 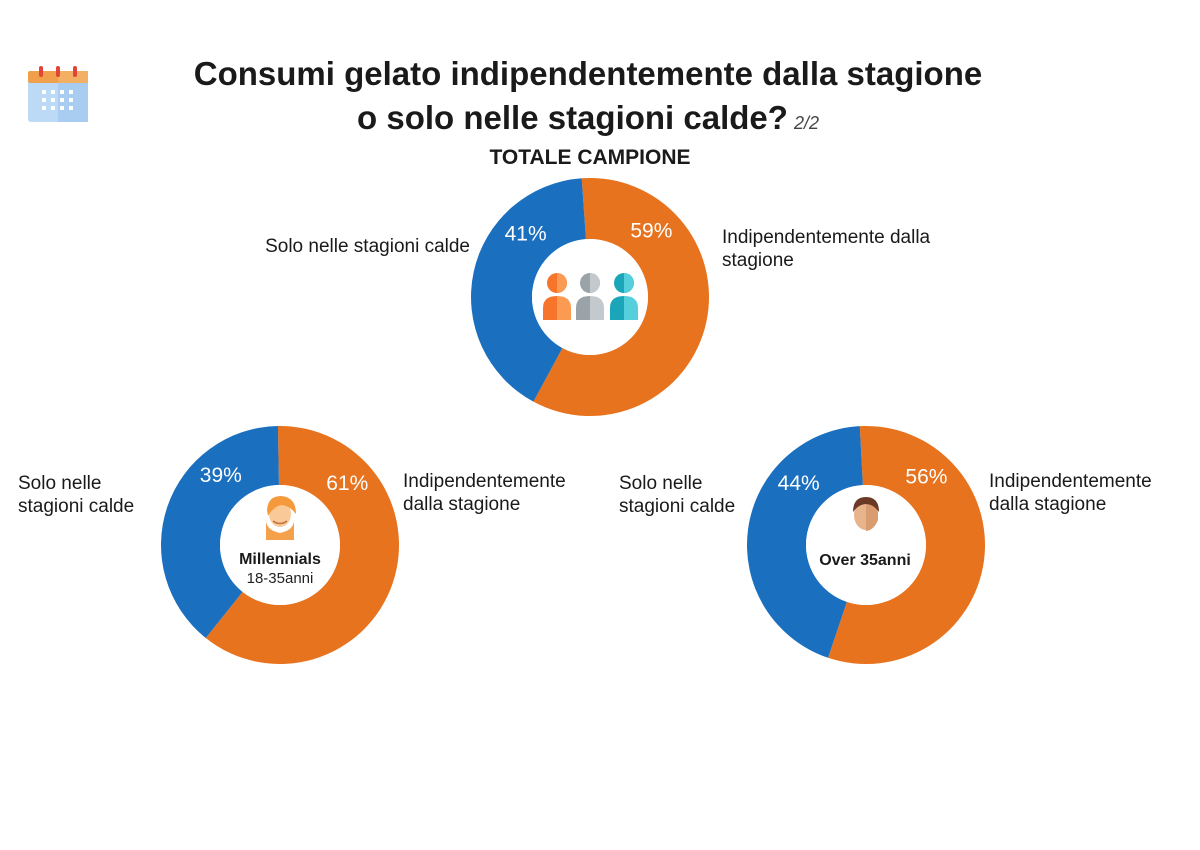 I want to click on millennials-donut-hole, so click(x=280, y=545).